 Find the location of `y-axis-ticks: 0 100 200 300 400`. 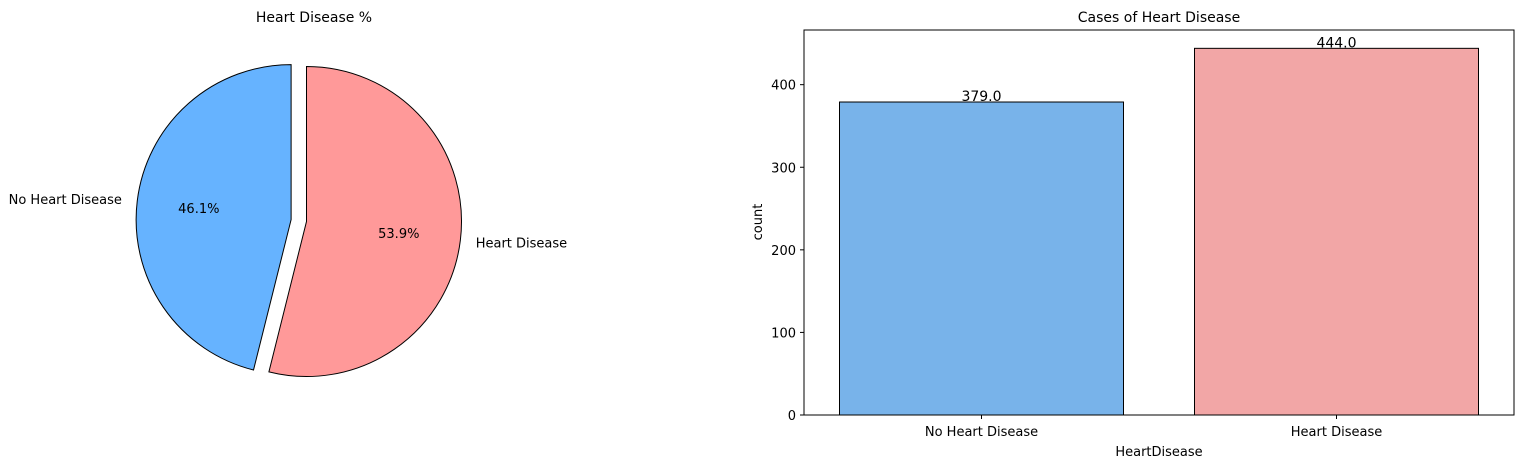

y-axis-ticks: 0 100 200 300 400 is located at coordinates (787, 251).